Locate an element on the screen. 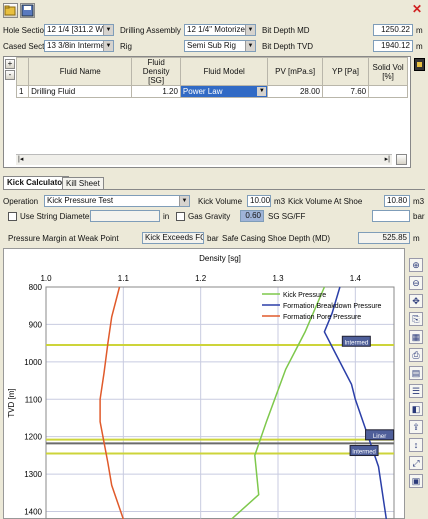 The height and width of the screenshot is (519, 428). drilling-assembly-select: 12 1/4" Motorized ▼ is located at coordinates (220, 30).